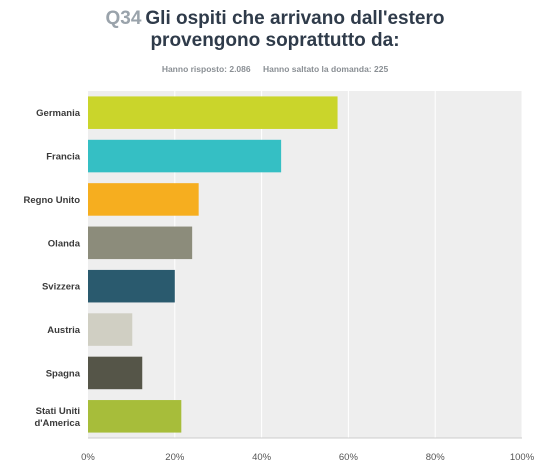 The height and width of the screenshot is (475, 550). Describe the element at coordinates (295, 18) in the screenshot. I see `title-line-1: Gli ospiti che arrivano dall'estero` at that location.